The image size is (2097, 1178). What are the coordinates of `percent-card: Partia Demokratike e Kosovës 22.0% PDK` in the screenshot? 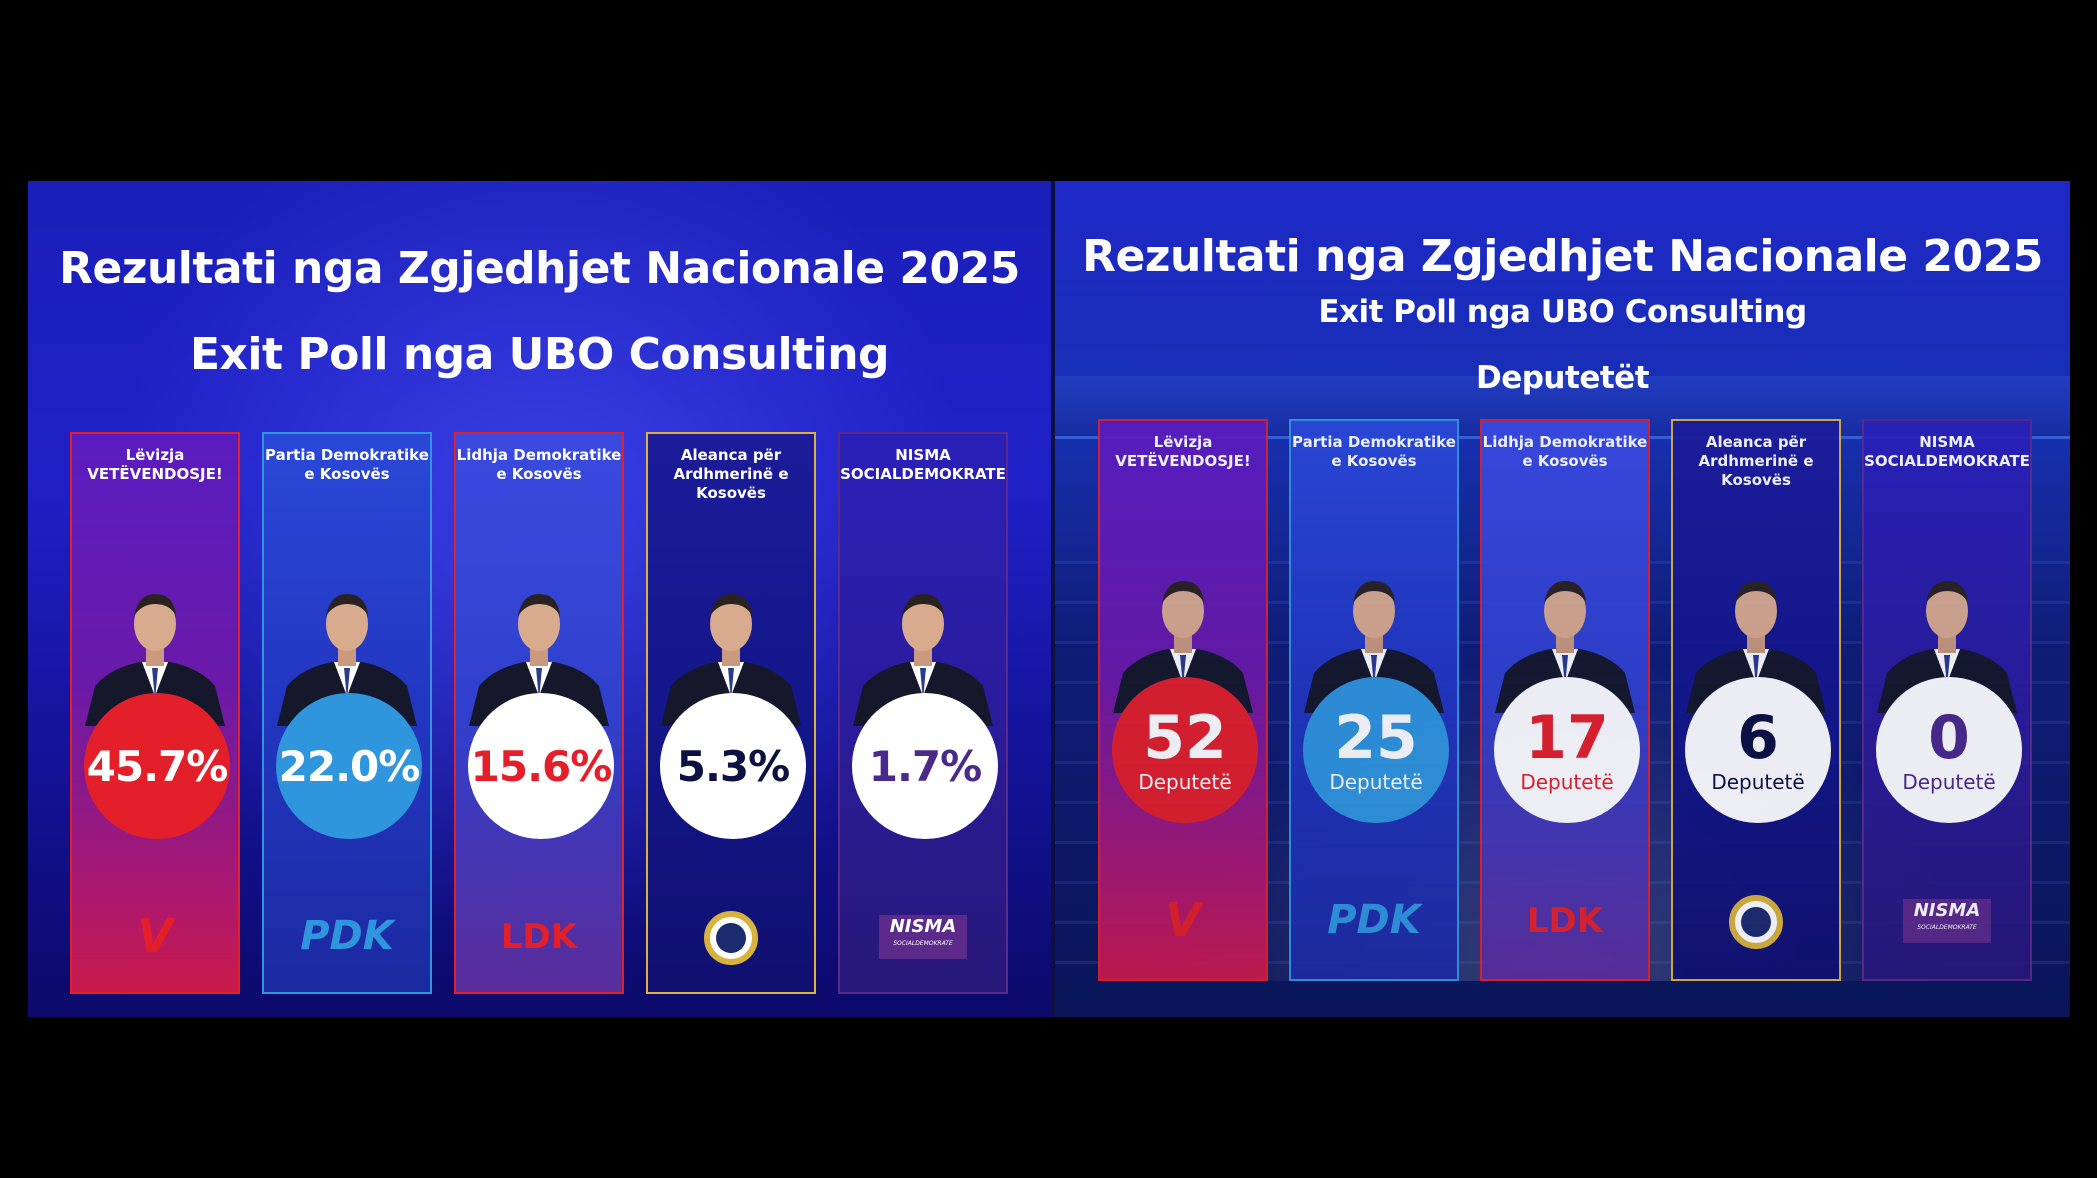 It's located at (347, 713).